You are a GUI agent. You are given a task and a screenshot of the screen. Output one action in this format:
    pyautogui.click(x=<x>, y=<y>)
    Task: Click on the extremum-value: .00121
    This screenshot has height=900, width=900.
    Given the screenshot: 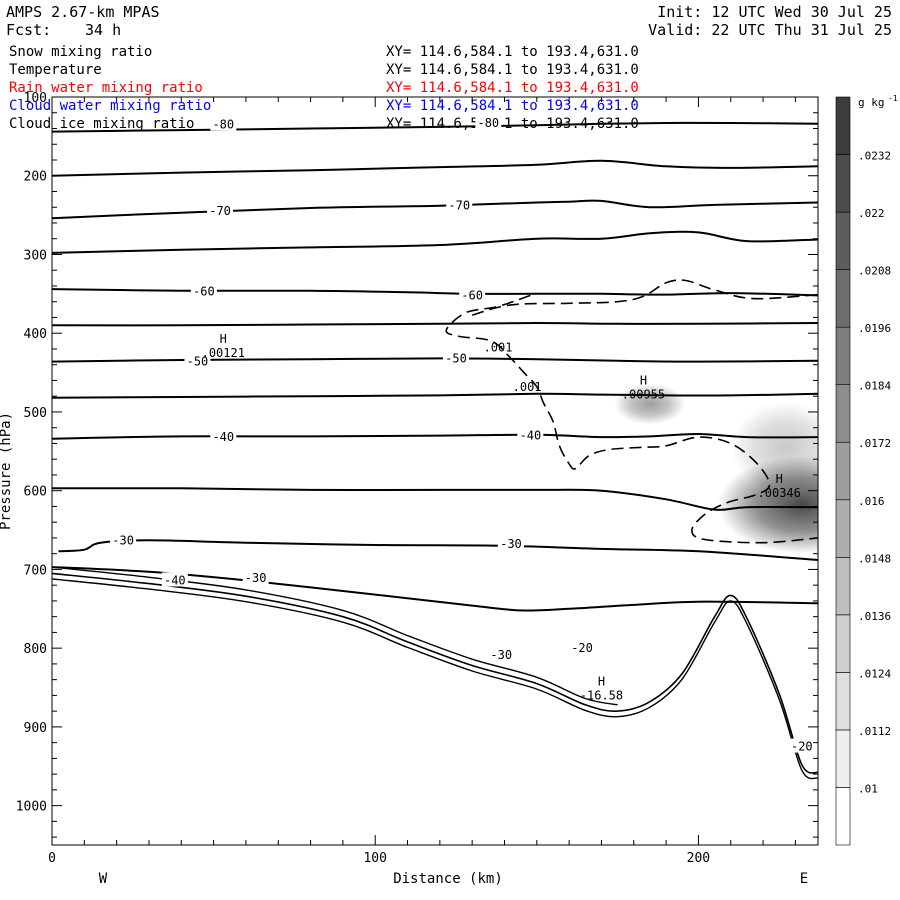 What is the action you would take?
    pyautogui.click(x=223, y=353)
    